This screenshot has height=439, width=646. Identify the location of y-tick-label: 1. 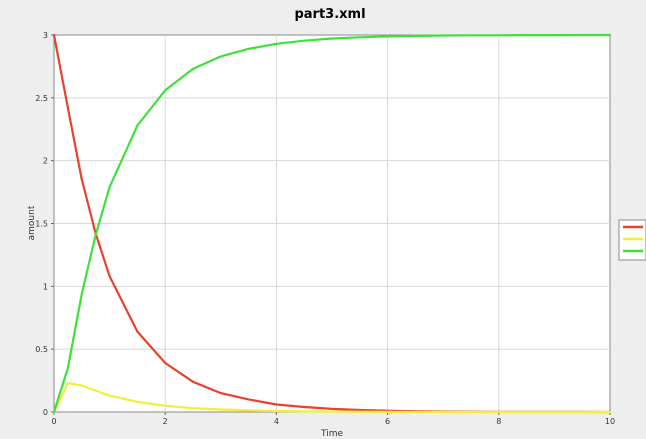
(45, 286).